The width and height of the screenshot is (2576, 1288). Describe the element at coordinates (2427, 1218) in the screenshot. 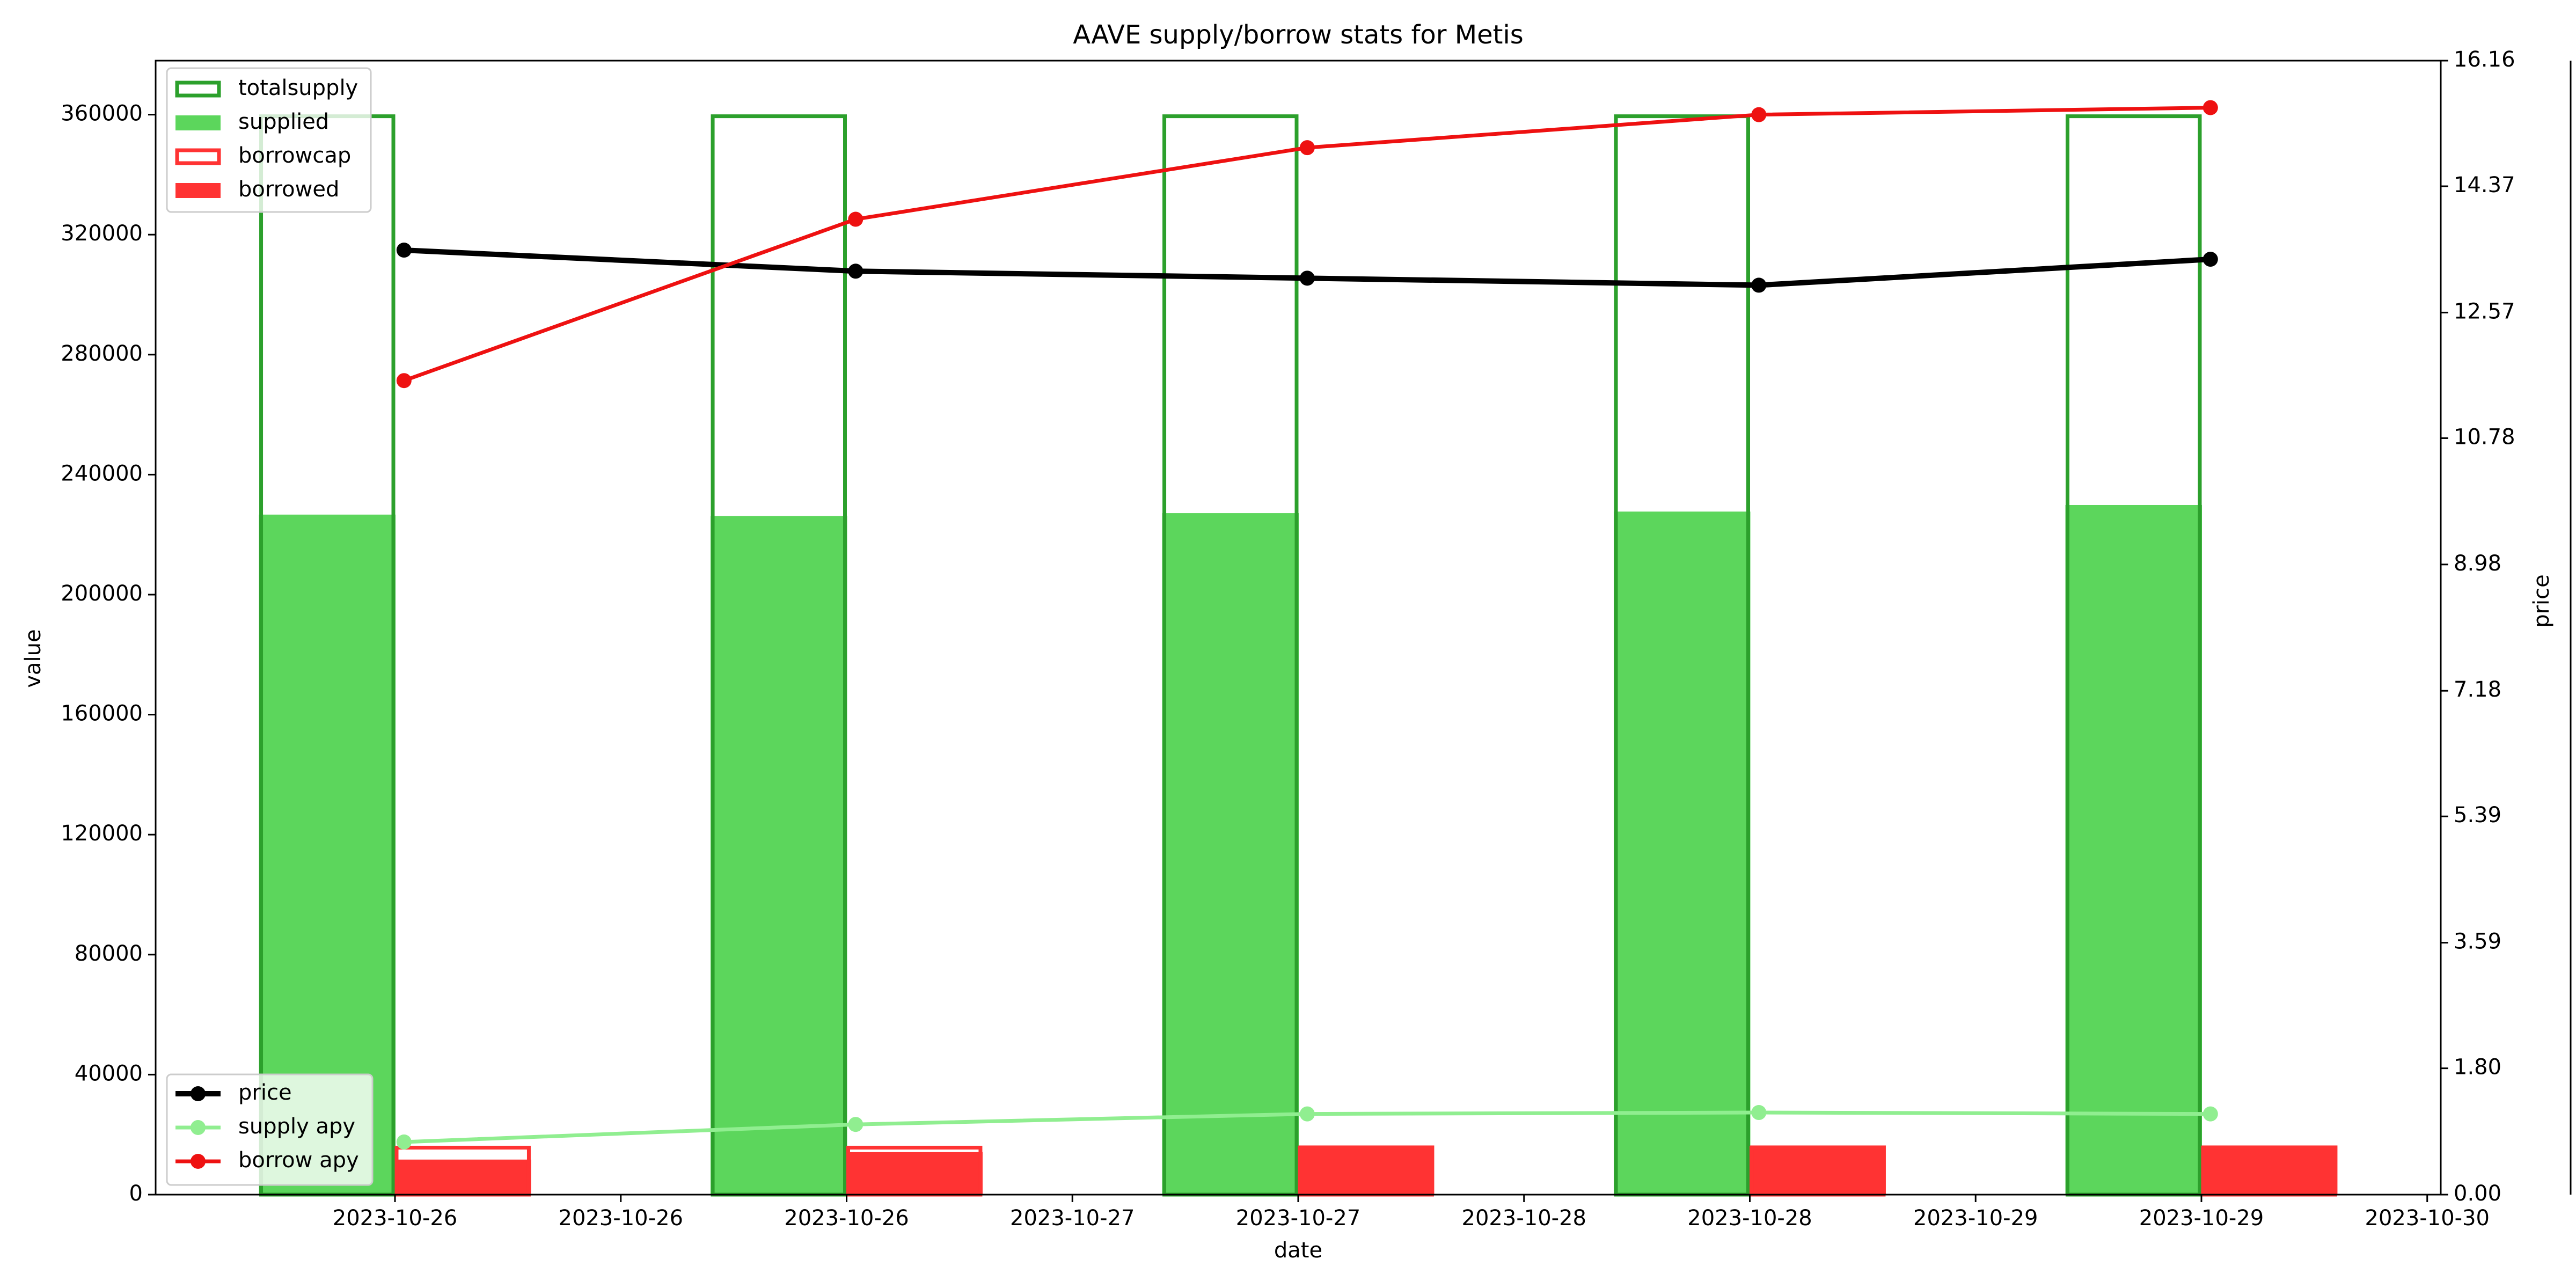

I see `x-tick-label: 2023-10-30` at that location.